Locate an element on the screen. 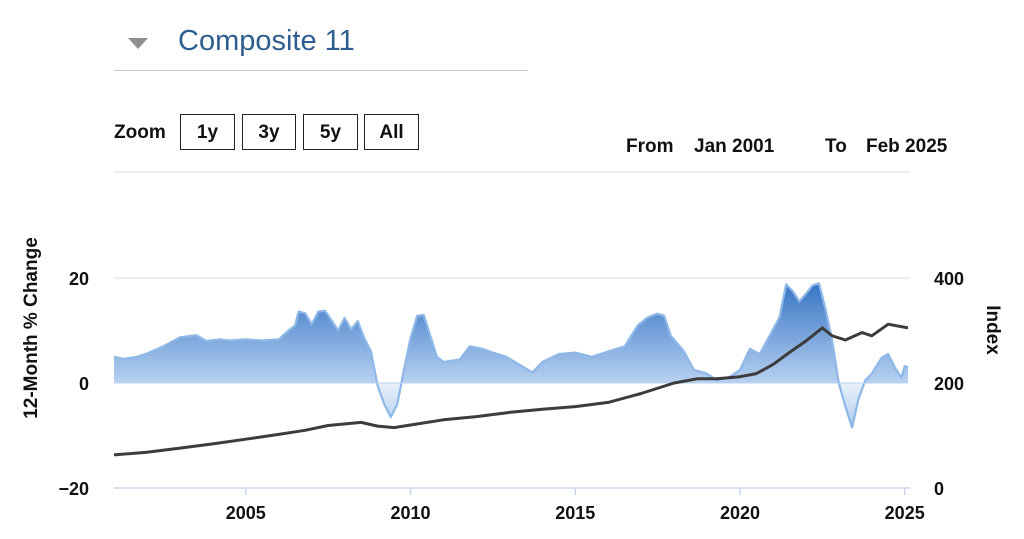 The height and width of the screenshot is (539, 1024). x-tick-label: 2020 is located at coordinates (740, 513).